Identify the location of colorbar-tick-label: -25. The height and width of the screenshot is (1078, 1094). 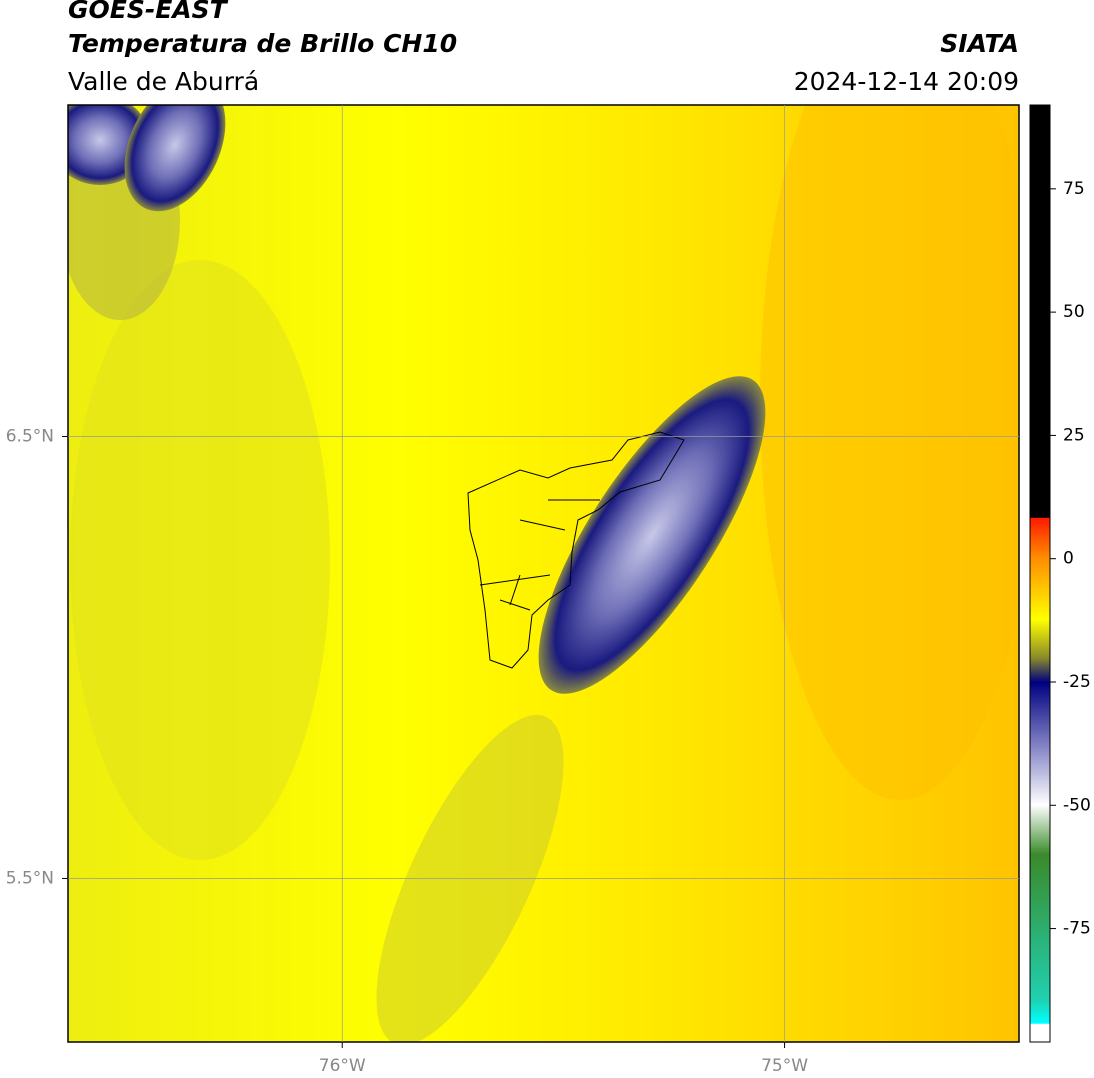
(1077, 682).